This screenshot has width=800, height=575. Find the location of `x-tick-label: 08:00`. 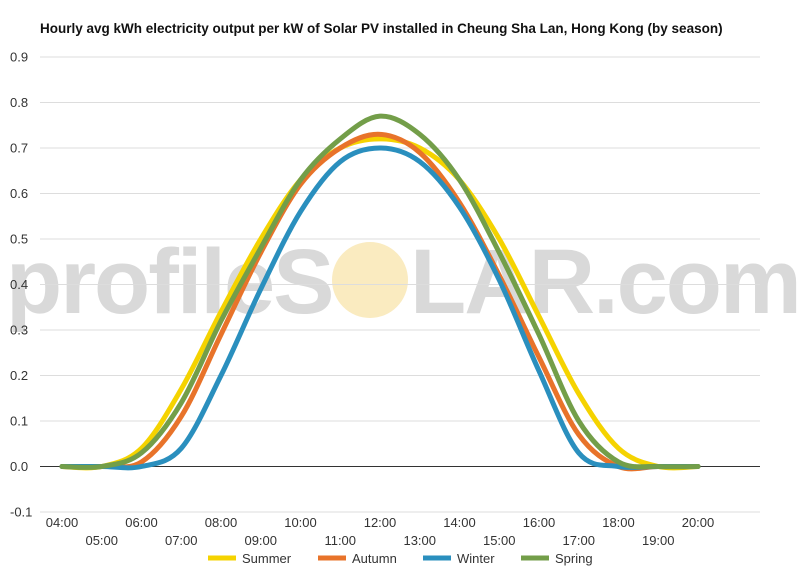

x-tick-label: 08:00 is located at coordinates (221, 522).